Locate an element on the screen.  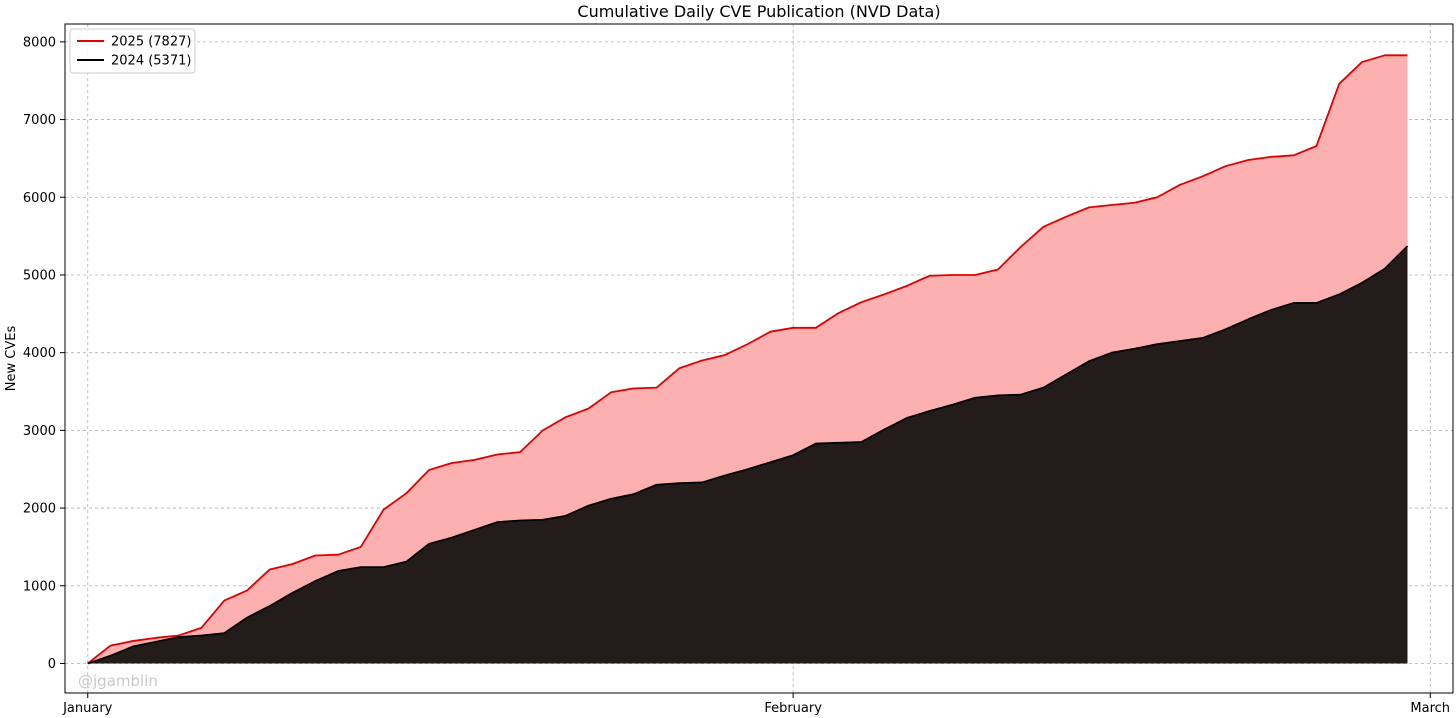
y-tick-label: 8000 is located at coordinates (39, 42).